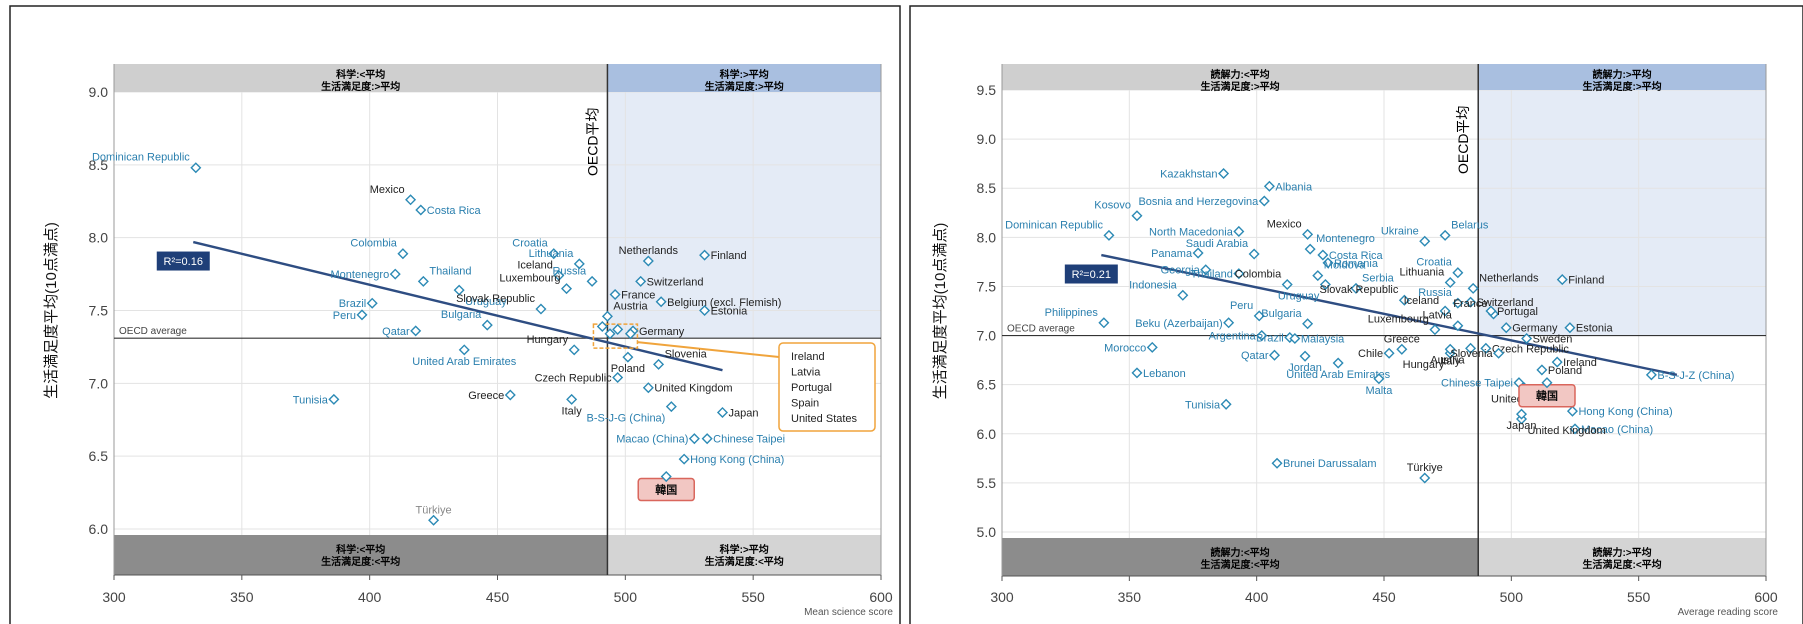 The height and width of the screenshot is (624, 1803). Describe the element at coordinates (1389, 315) in the screenshot. I see `trend-line` at that location.